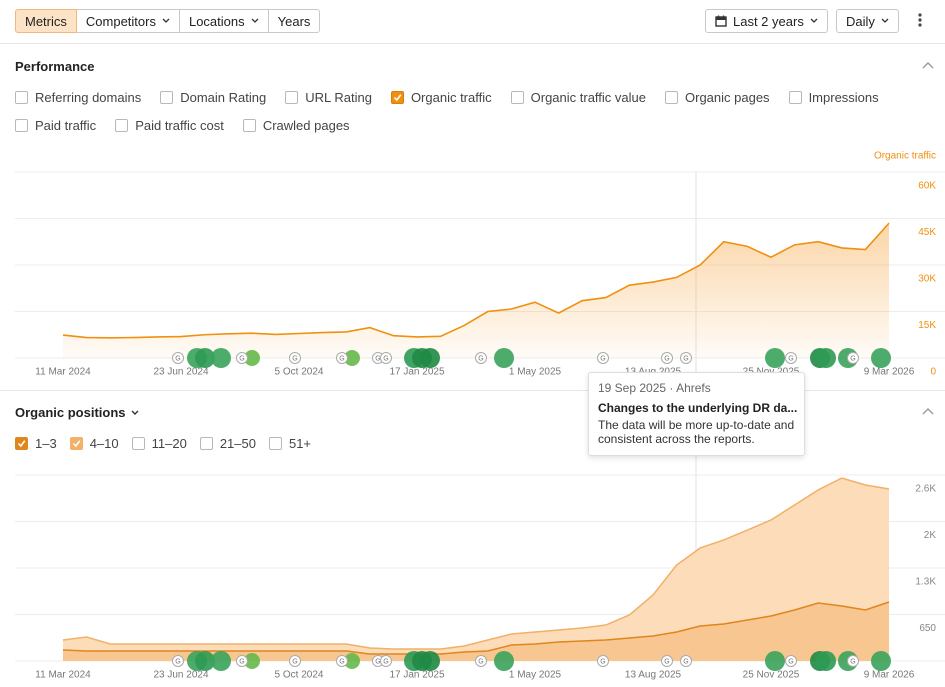 Image resolution: width=945 pixels, height=687 pixels. What do you see at coordinates (78, 97) in the screenshot?
I see `checkbox: Referring domains` at bounding box center [78, 97].